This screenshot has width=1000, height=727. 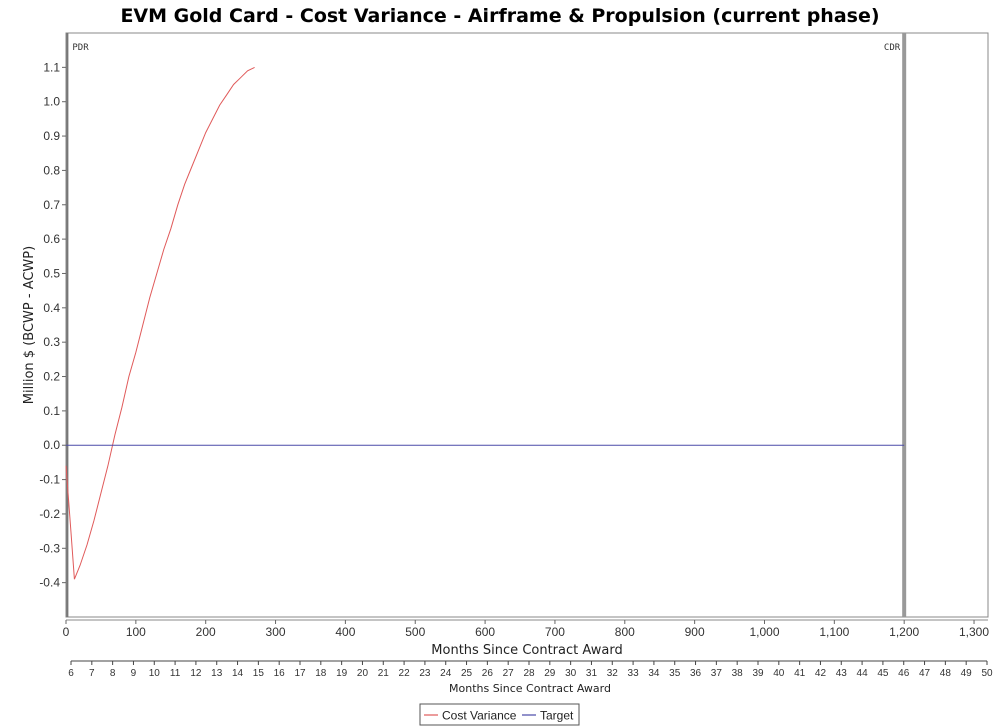 What do you see at coordinates (779, 673) in the screenshot?
I see `x2-tick-label: 40` at bounding box center [779, 673].